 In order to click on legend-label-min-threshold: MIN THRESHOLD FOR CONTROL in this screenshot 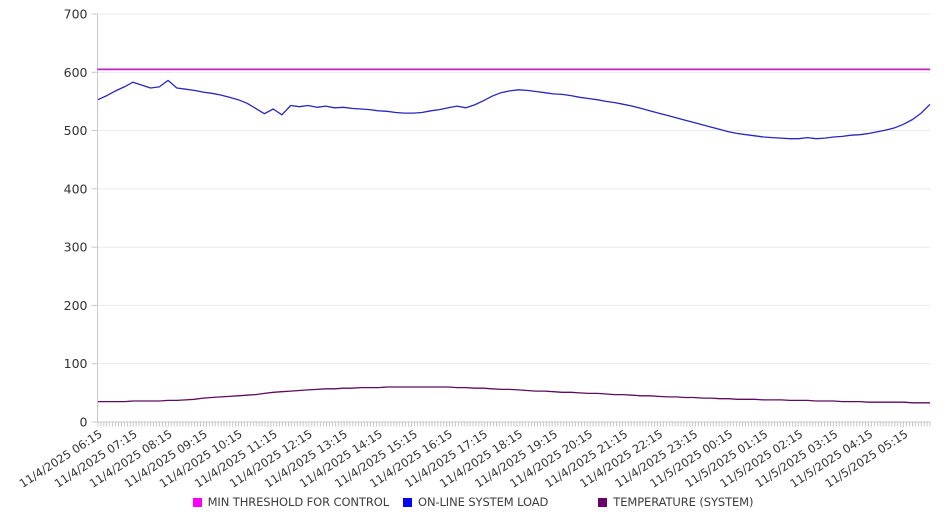, I will do `click(298, 502)`.